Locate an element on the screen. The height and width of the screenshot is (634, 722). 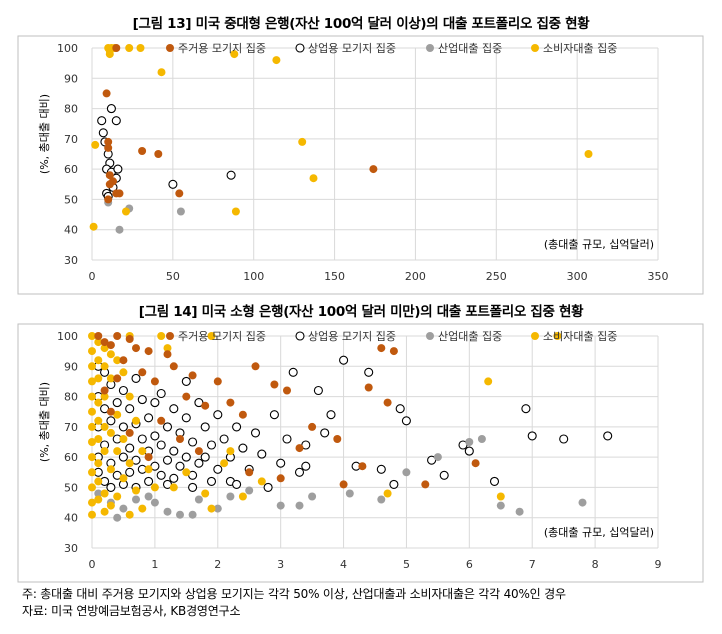
x-tick-label: 5 is located at coordinates (406, 564).